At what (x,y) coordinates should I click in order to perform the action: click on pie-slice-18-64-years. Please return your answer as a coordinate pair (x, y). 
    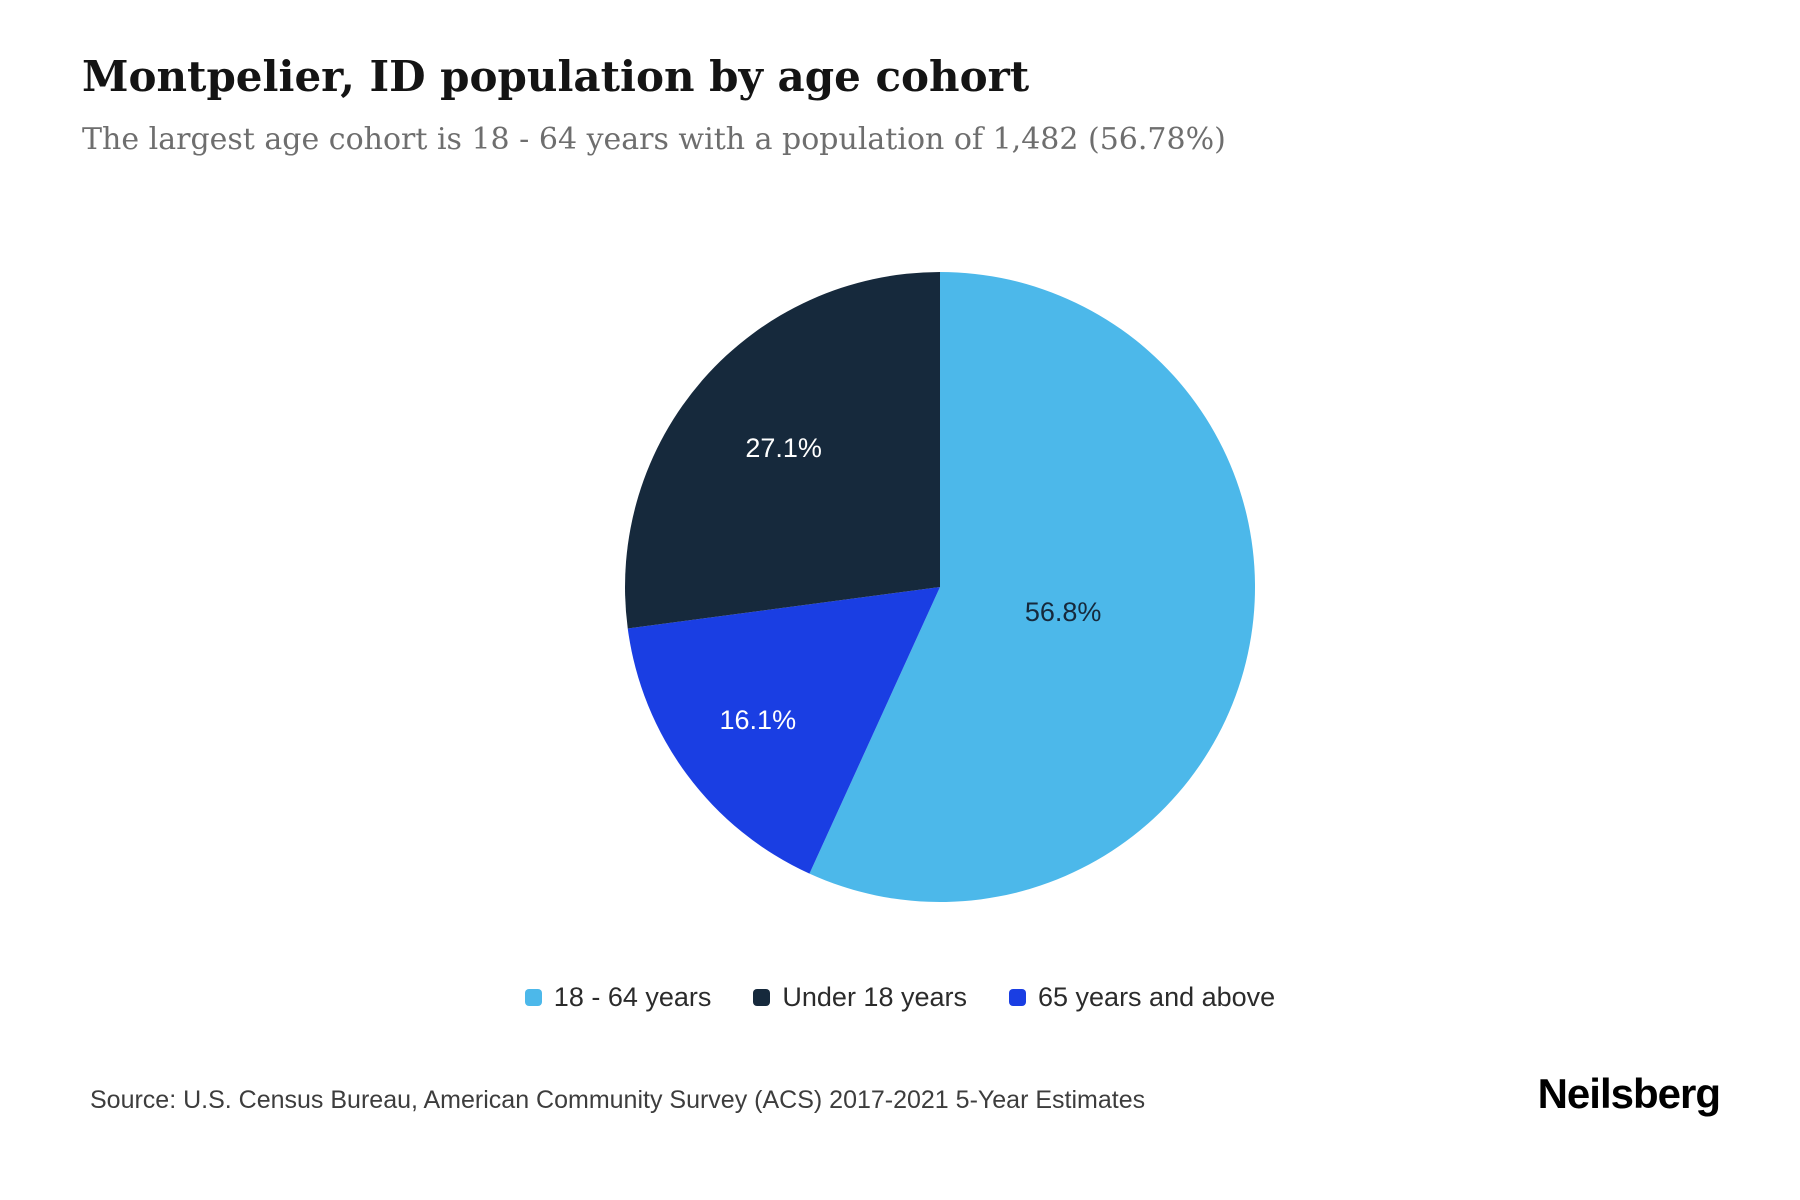
    Looking at the image, I should click on (1032, 587).